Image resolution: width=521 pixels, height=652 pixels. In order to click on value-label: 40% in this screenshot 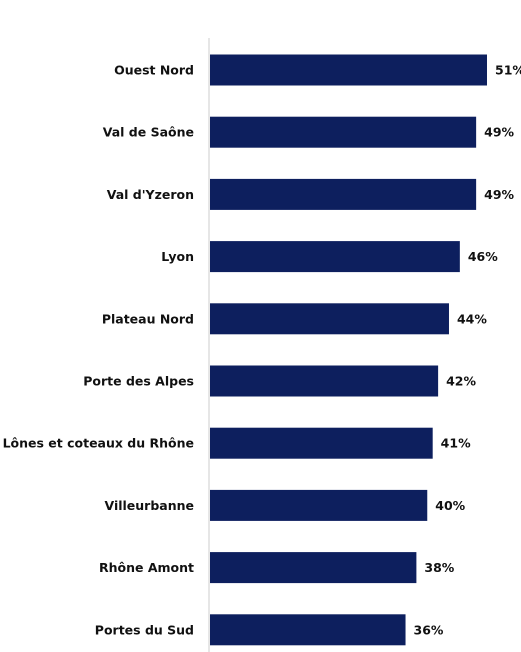, I will do `click(450, 505)`.